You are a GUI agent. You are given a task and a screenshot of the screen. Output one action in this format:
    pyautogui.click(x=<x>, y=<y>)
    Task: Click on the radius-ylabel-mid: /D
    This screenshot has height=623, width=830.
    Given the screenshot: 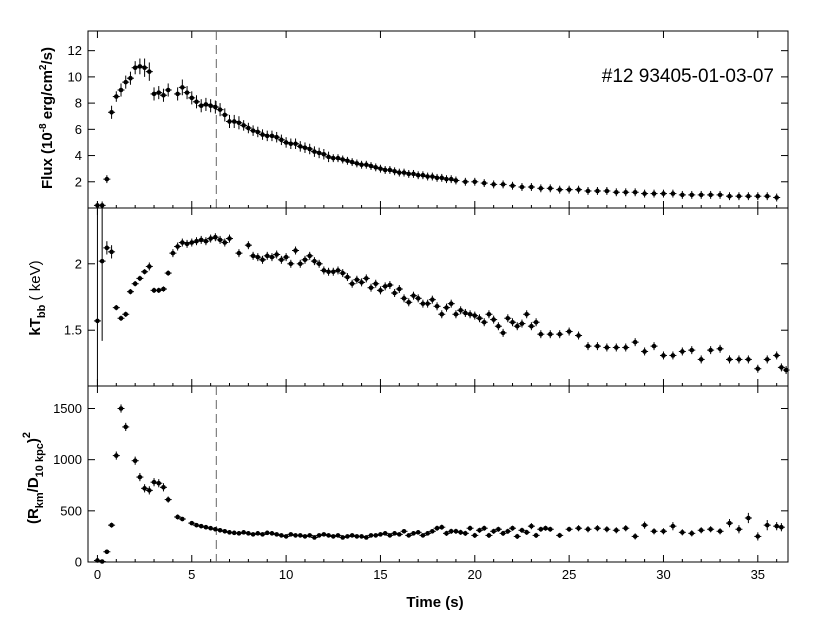 What is the action you would take?
    pyautogui.click(x=33, y=484)
    